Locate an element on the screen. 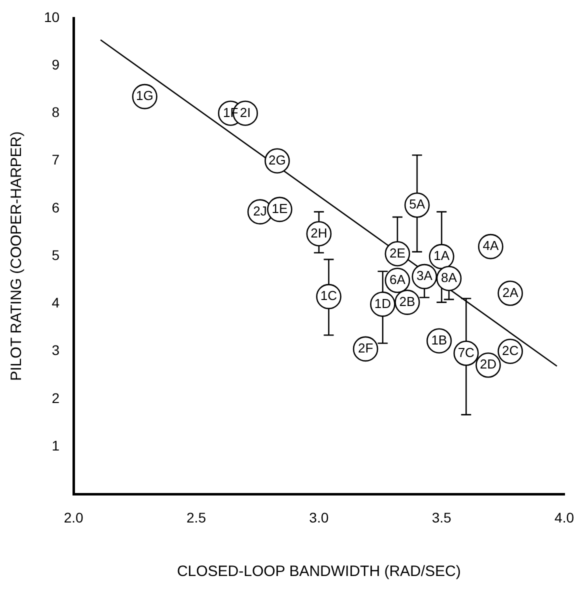  annotation: 7C is located at coordinates (466, 352).